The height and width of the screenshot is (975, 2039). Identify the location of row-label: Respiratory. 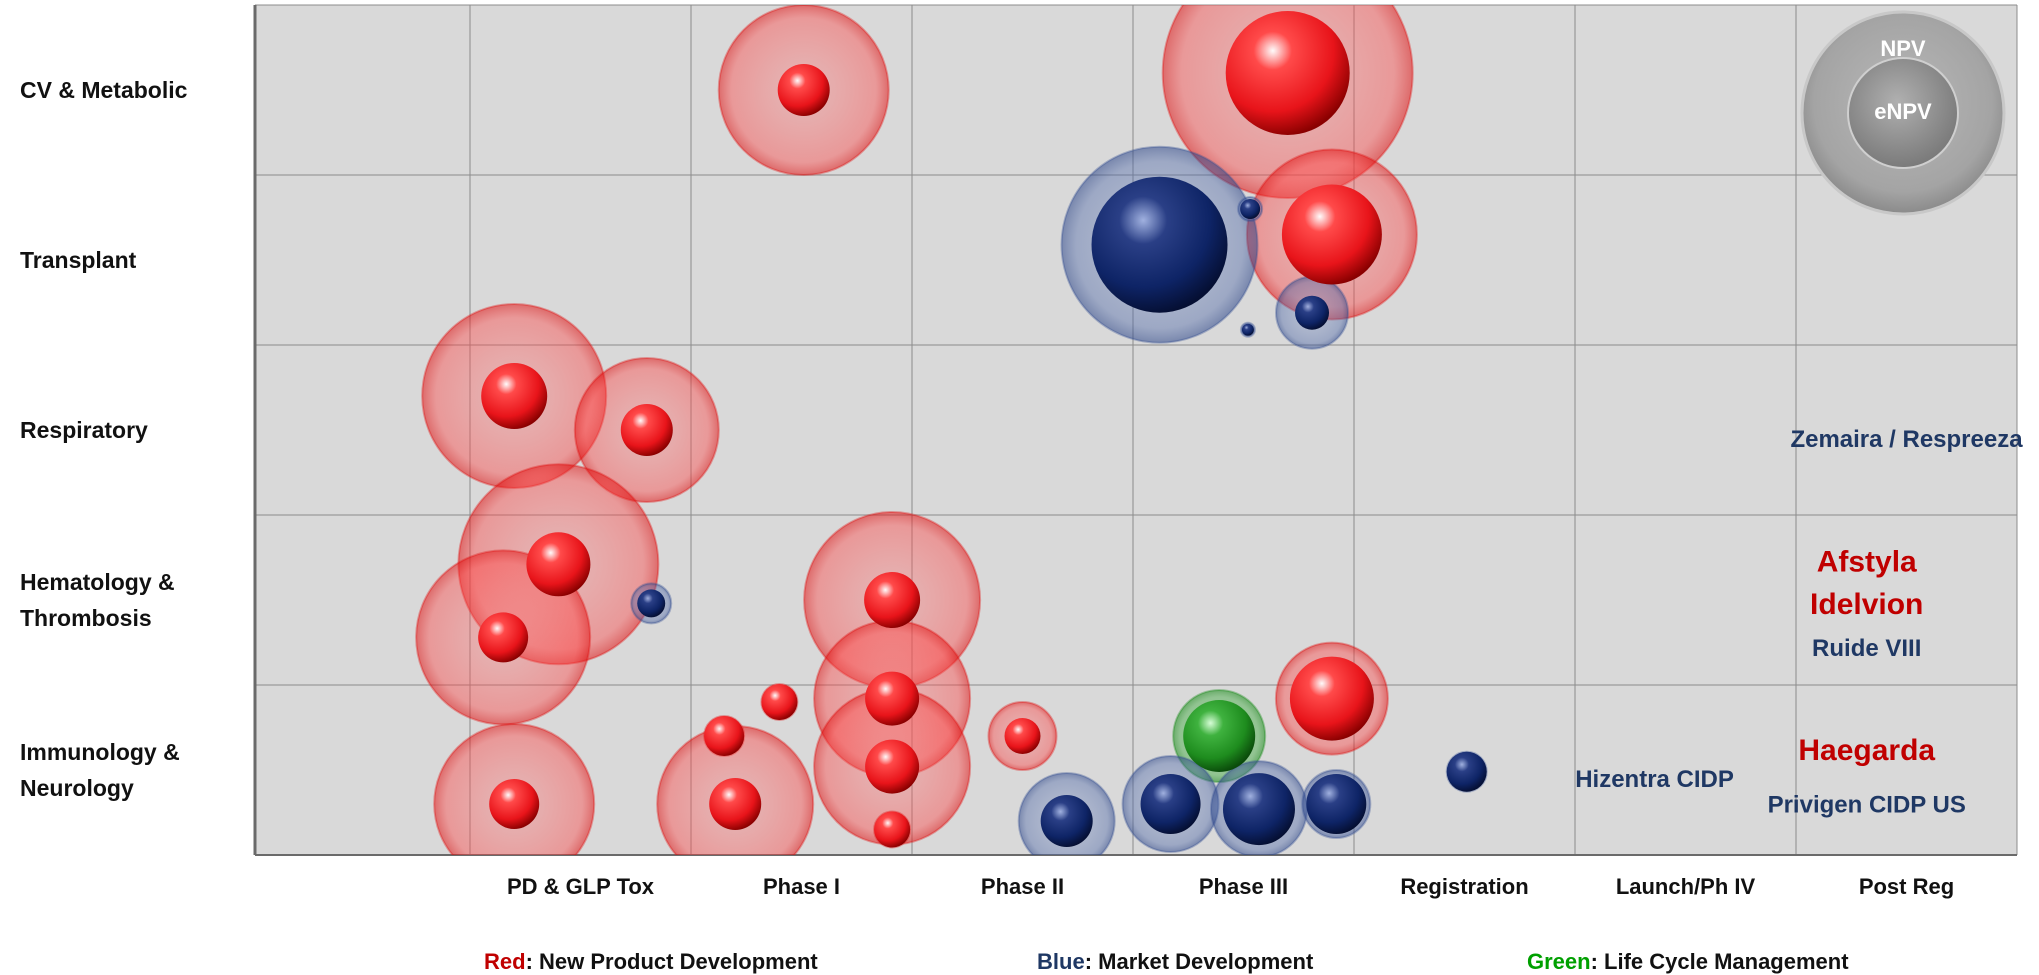
(84, 430).